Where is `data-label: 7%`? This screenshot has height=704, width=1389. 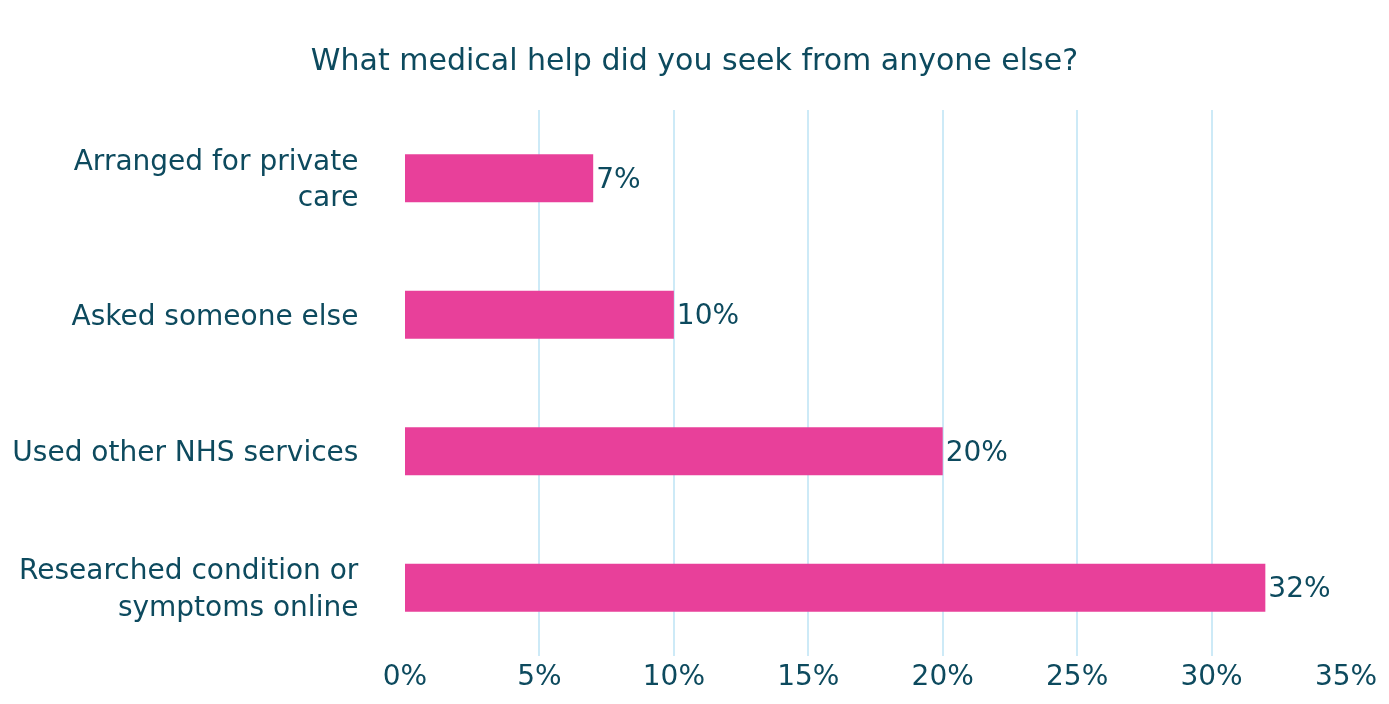 data-label: 7% is located at coordinates (618, 178).